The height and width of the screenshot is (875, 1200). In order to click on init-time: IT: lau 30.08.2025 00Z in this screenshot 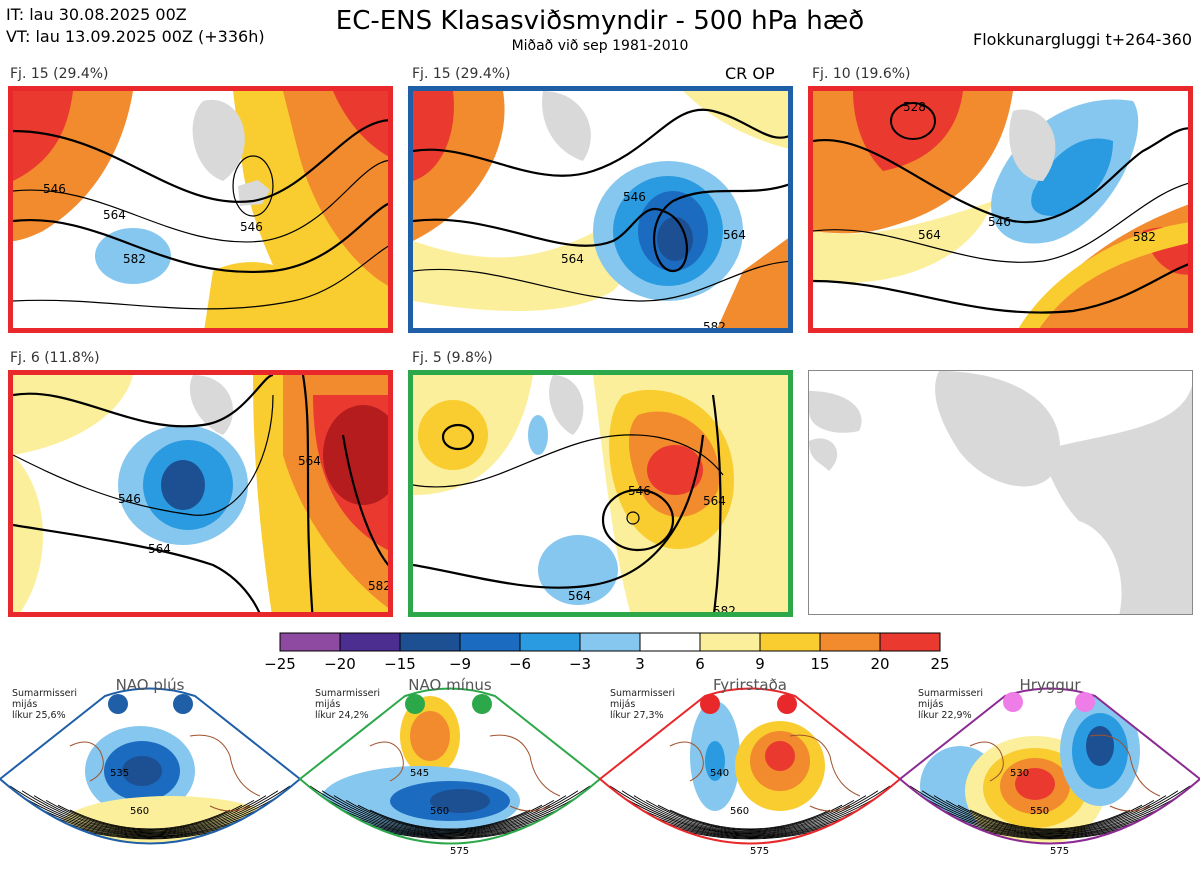, I will do `click(96, 14)`.